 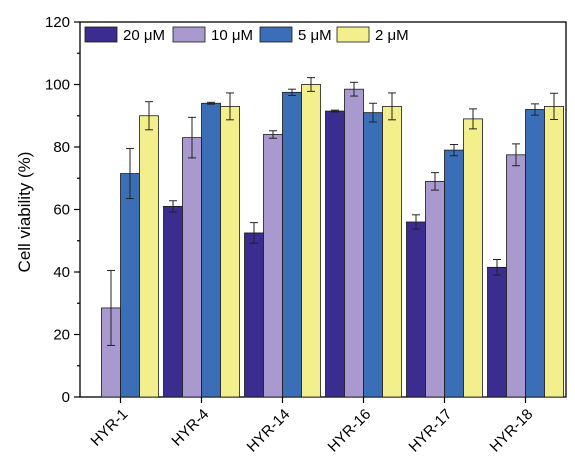 I want to click on legend-label: 10 μM, so click(x=232, y=35).